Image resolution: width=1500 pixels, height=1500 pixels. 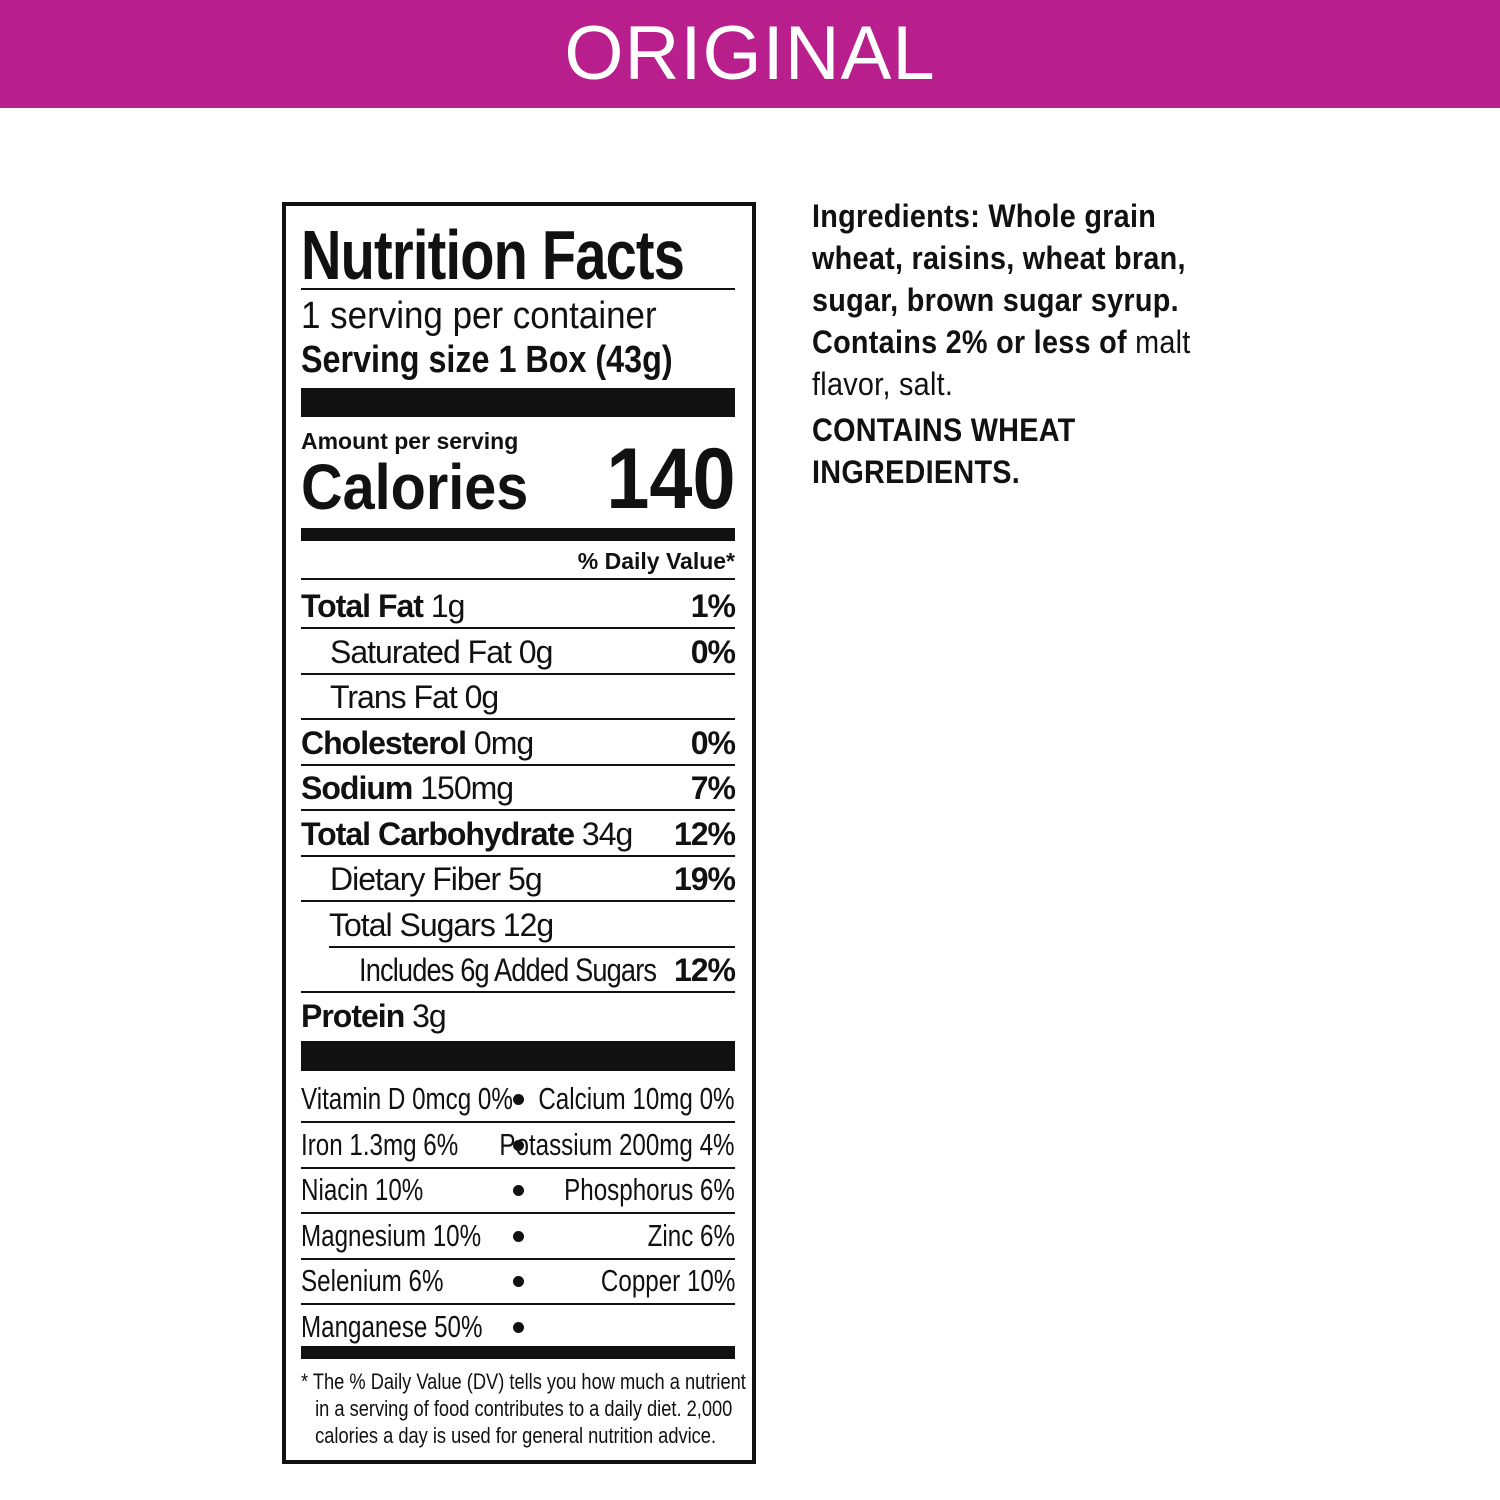 I want to click on nutrient-amount: 3g, so click(x=429, y=1015).